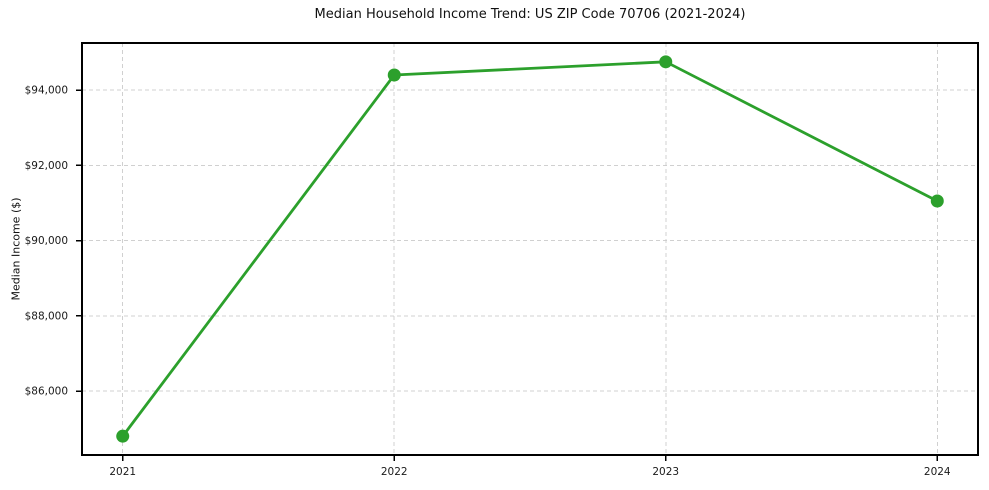 This screenshot has width=989, height=490. I want to click on x-tick-label: 2021, so click(122, 472).